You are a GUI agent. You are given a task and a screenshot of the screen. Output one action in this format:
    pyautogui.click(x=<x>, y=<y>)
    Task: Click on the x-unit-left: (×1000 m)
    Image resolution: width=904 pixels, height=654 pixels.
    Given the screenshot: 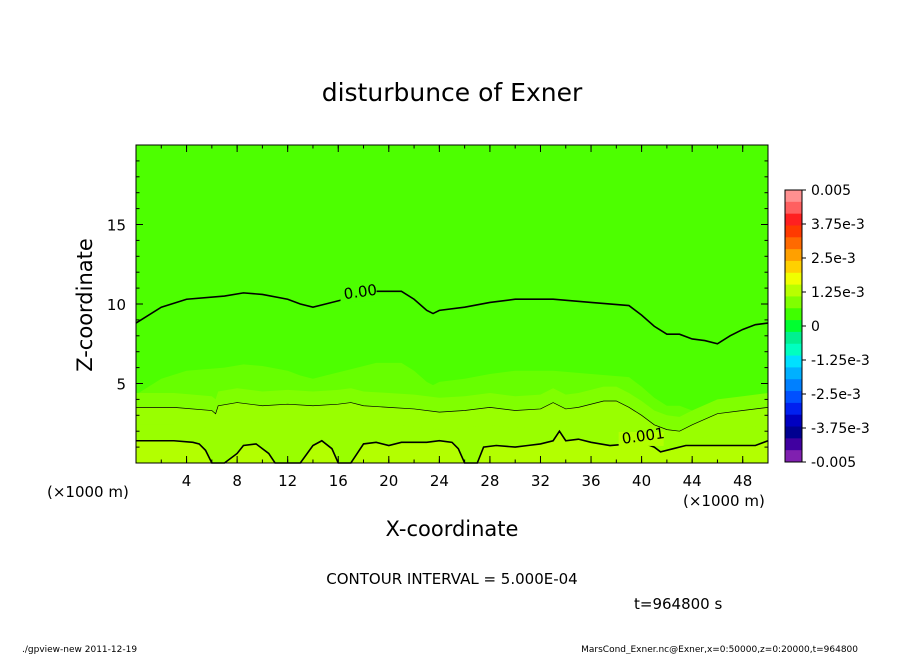 What is the action you would take?
    pyautogui.click(x=88, y=492)
    